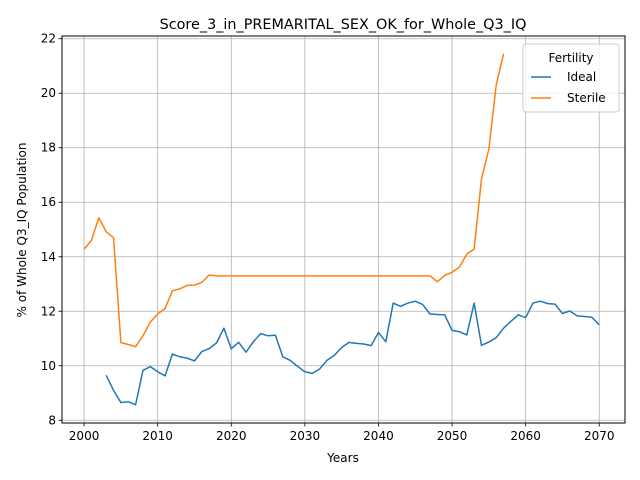 The width and height of the screenshot is (640, 480). Describe the element at coordinates (599, 436) in the screenshot. I see `x-tick-label: 2070` at that location.